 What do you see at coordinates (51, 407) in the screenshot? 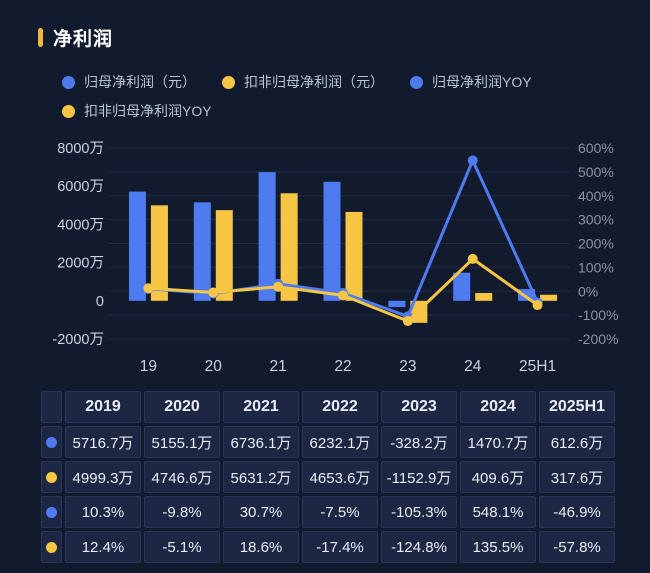
I see `table-corner-cell` at bounding box center [51, 407].